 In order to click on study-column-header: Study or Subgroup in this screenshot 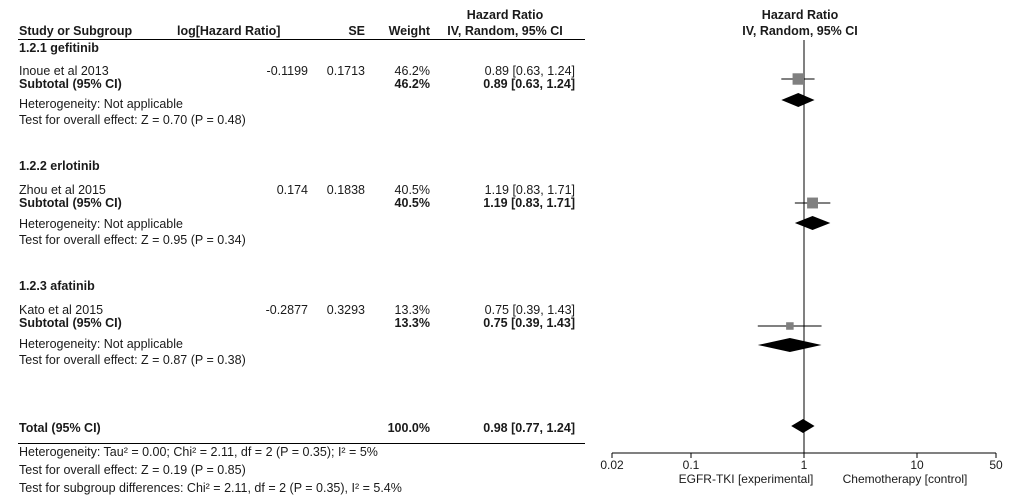, I will do `click(76, 31)`.